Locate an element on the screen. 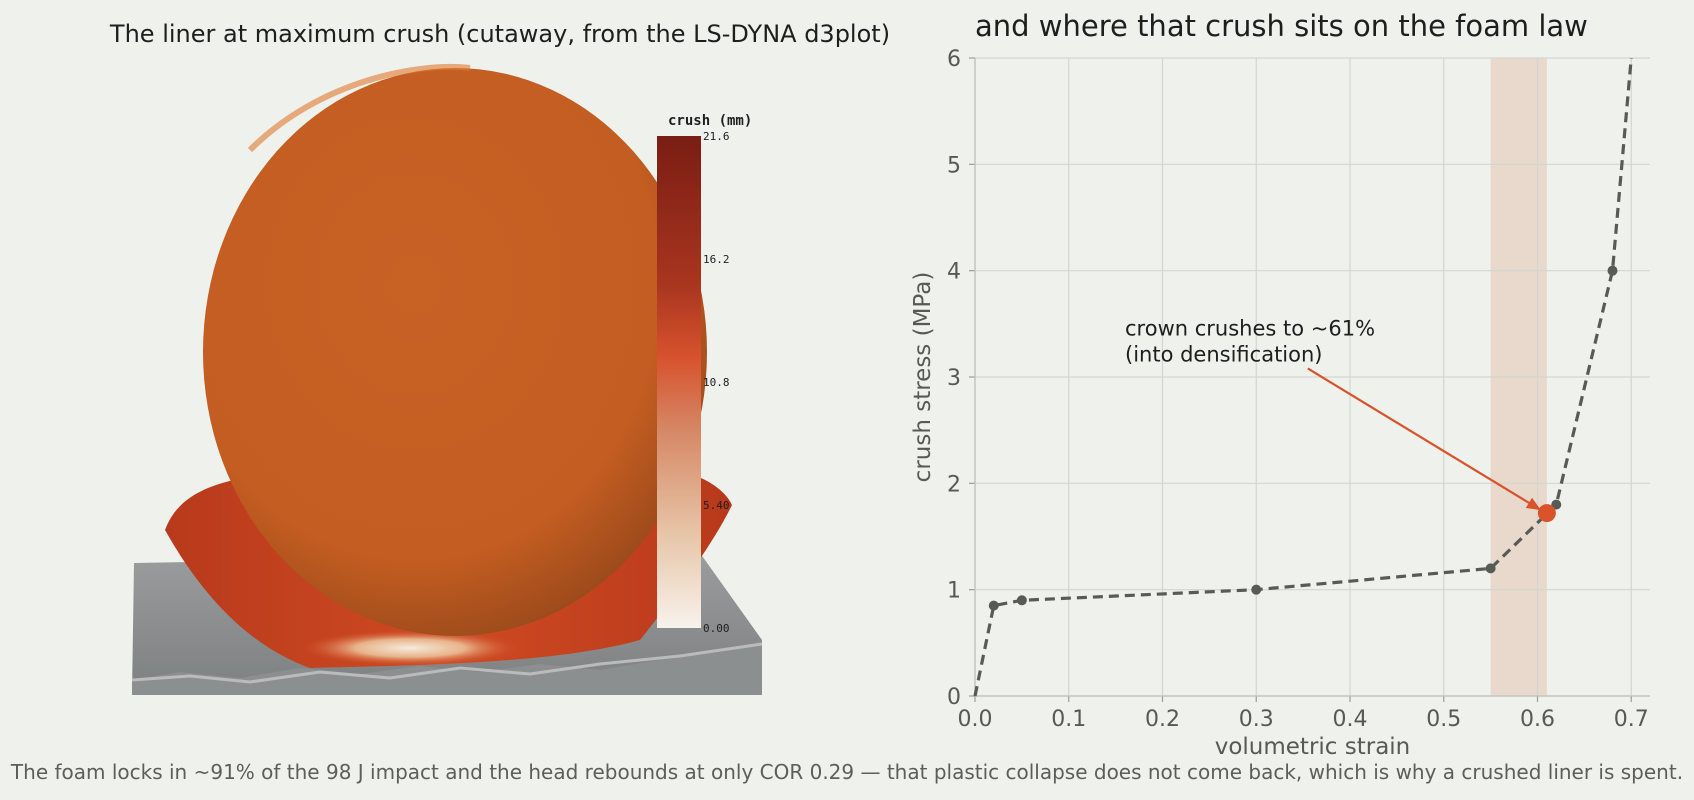 The height and width of the screenshot is (800, 1694). annotation-arrow is located at coordinates (1424, 439).